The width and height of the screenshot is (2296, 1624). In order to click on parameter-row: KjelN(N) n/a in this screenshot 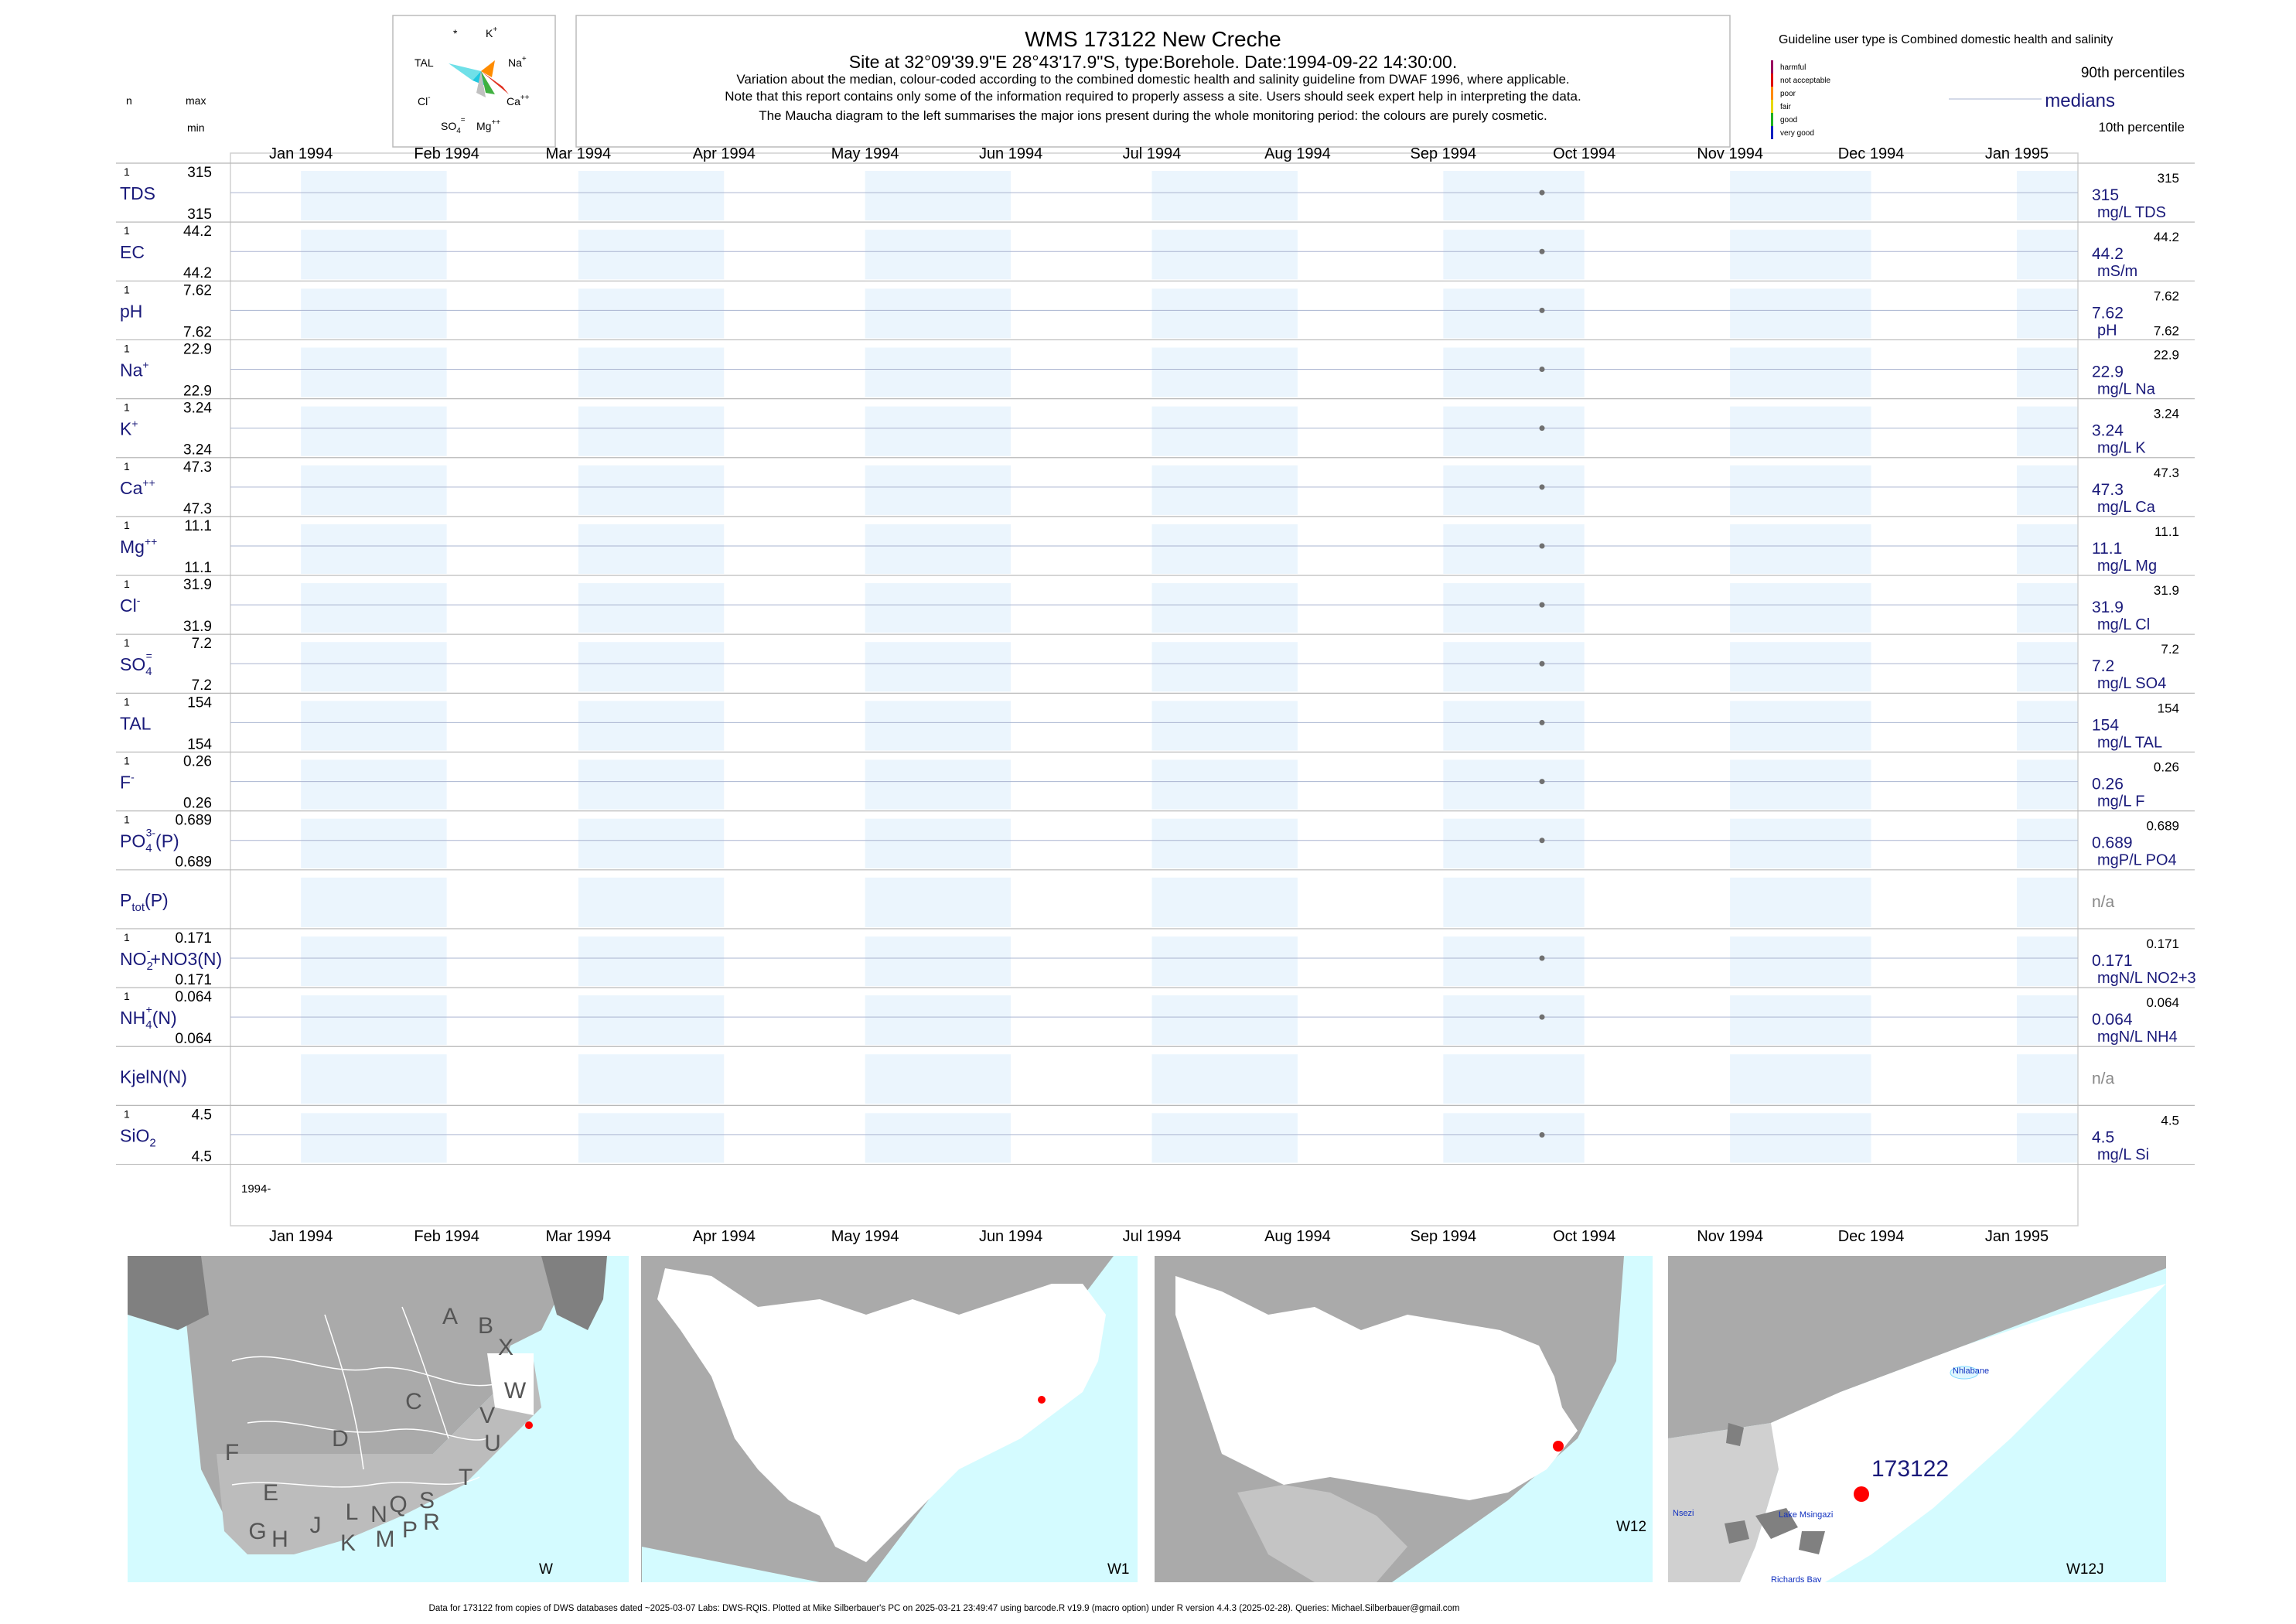, I will do `click(1117, 1076)`.